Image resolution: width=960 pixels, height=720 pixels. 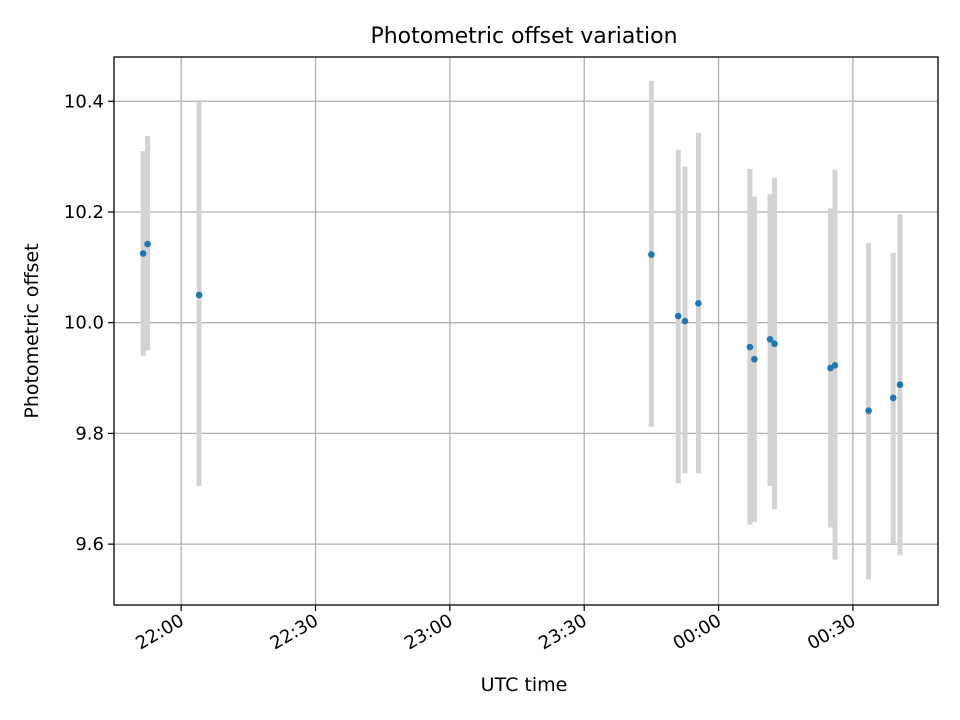 What do you see at coordinates (159, 632) in the screenshot?
I see `x-tick-label: 22:00` at bounding box center [159, 632].